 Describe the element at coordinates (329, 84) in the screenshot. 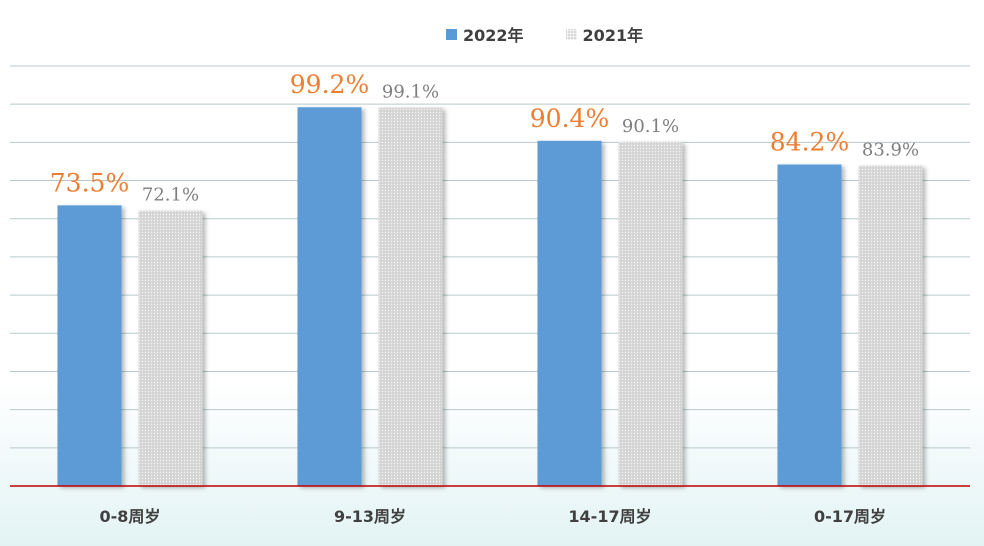

I see `data-label: 99.2%` at that location.